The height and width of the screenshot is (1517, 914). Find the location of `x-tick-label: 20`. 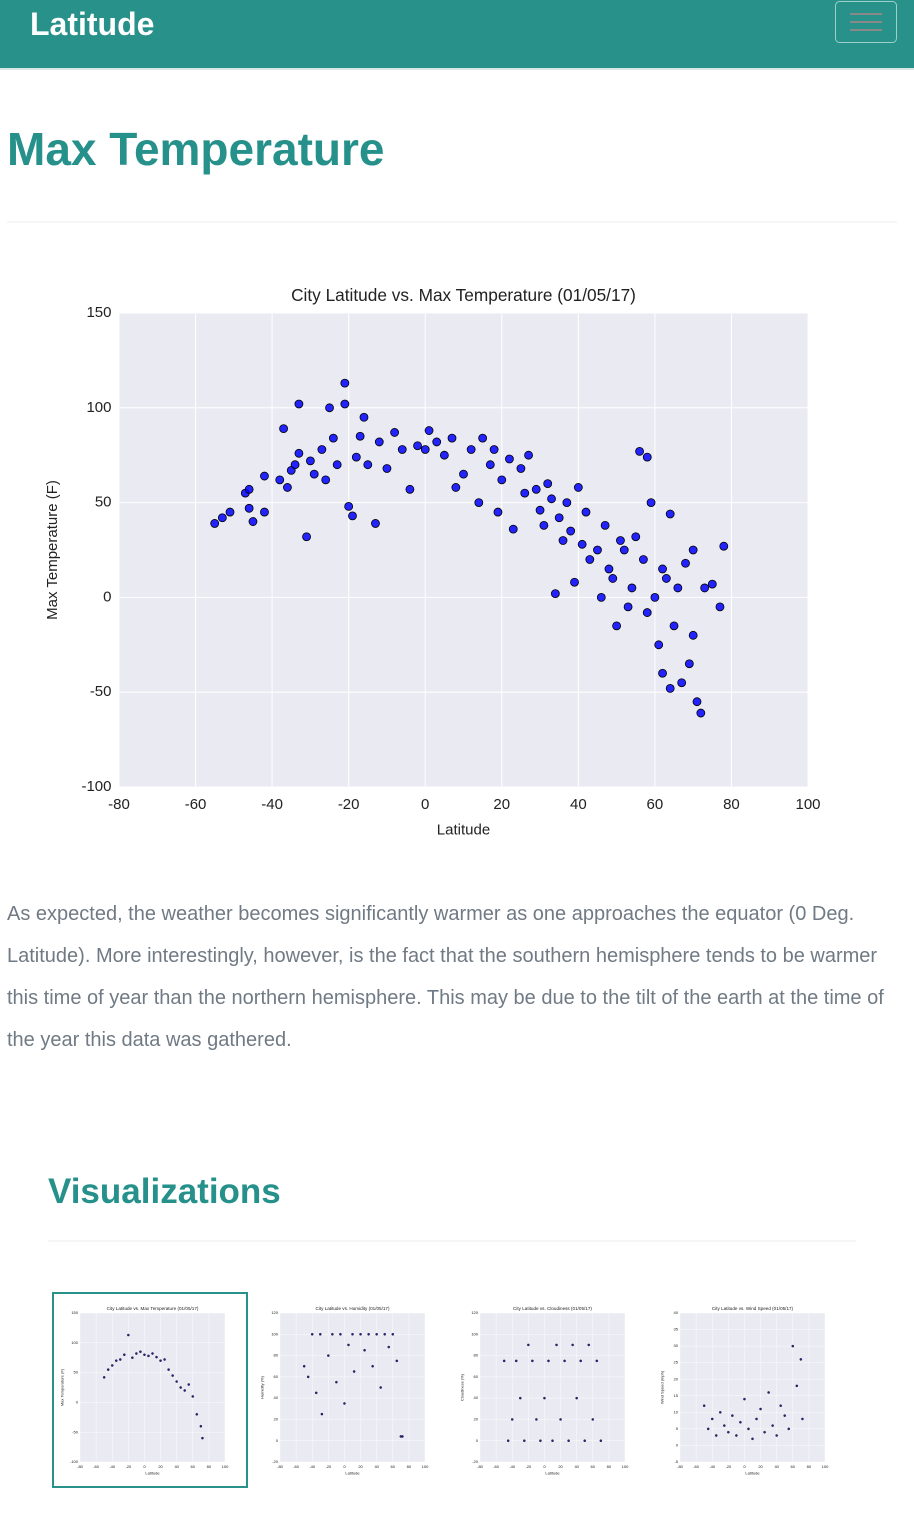

x-tick-label: 20 is located at coordinates (360, 1466).